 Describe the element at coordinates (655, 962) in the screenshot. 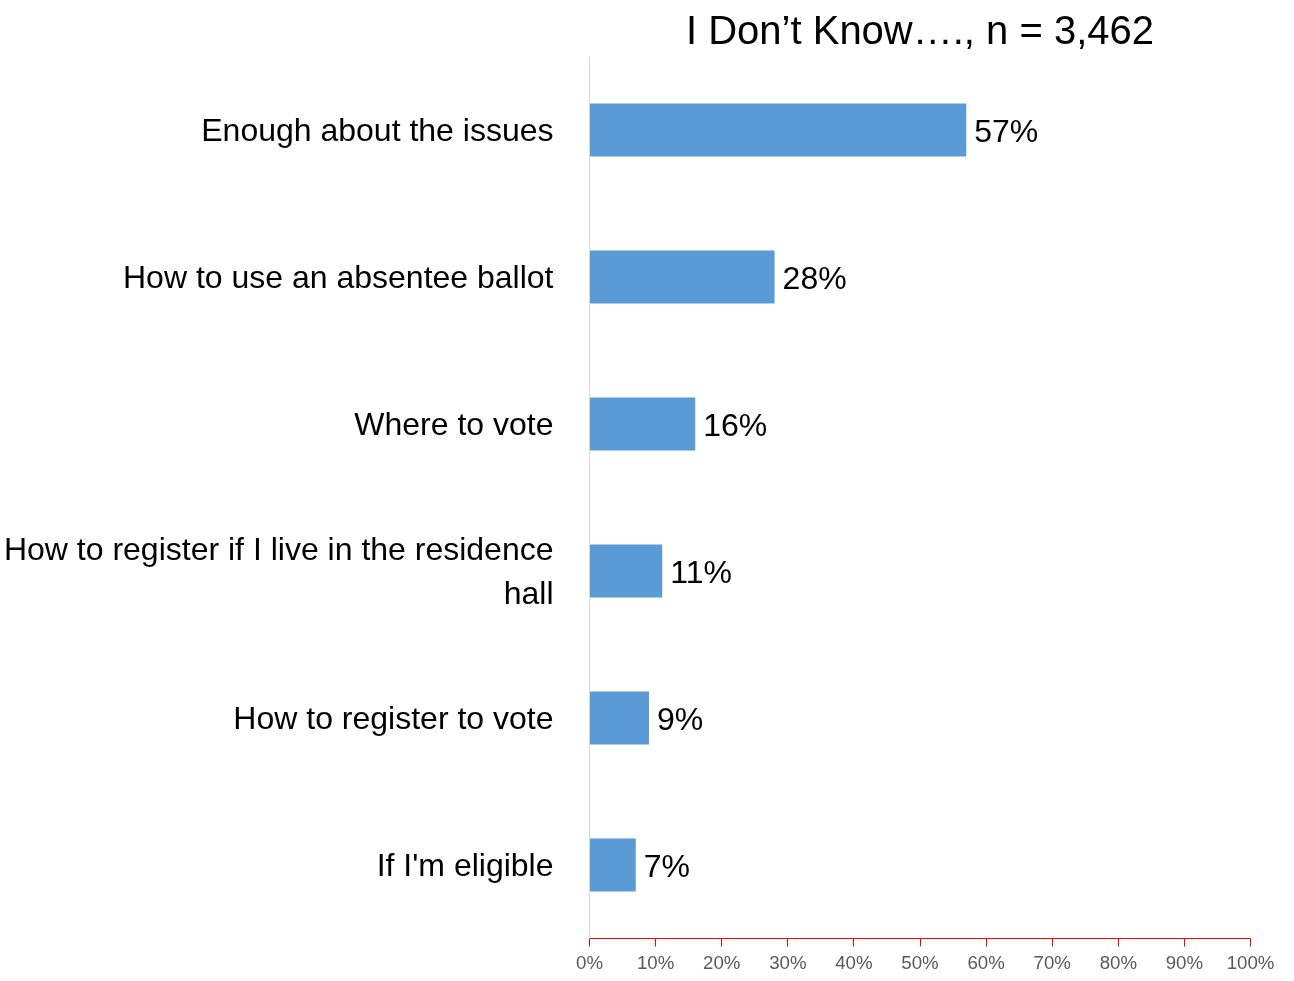

I see `x-tick-label: 10%` at that location.